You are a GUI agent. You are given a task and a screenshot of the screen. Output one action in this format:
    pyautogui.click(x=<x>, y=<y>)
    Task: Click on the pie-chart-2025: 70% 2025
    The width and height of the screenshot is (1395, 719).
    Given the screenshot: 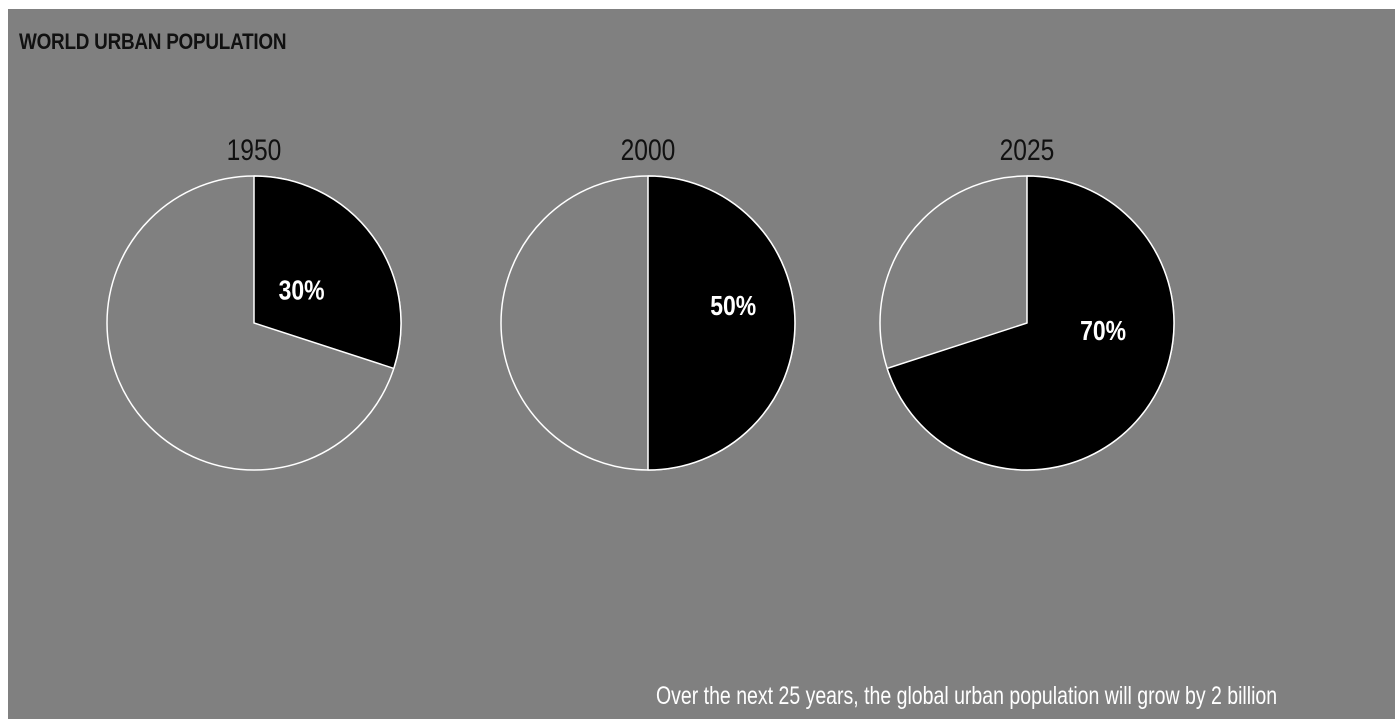 What is the action you would take?
    pyautogui.click(x=1027, y=302)
    